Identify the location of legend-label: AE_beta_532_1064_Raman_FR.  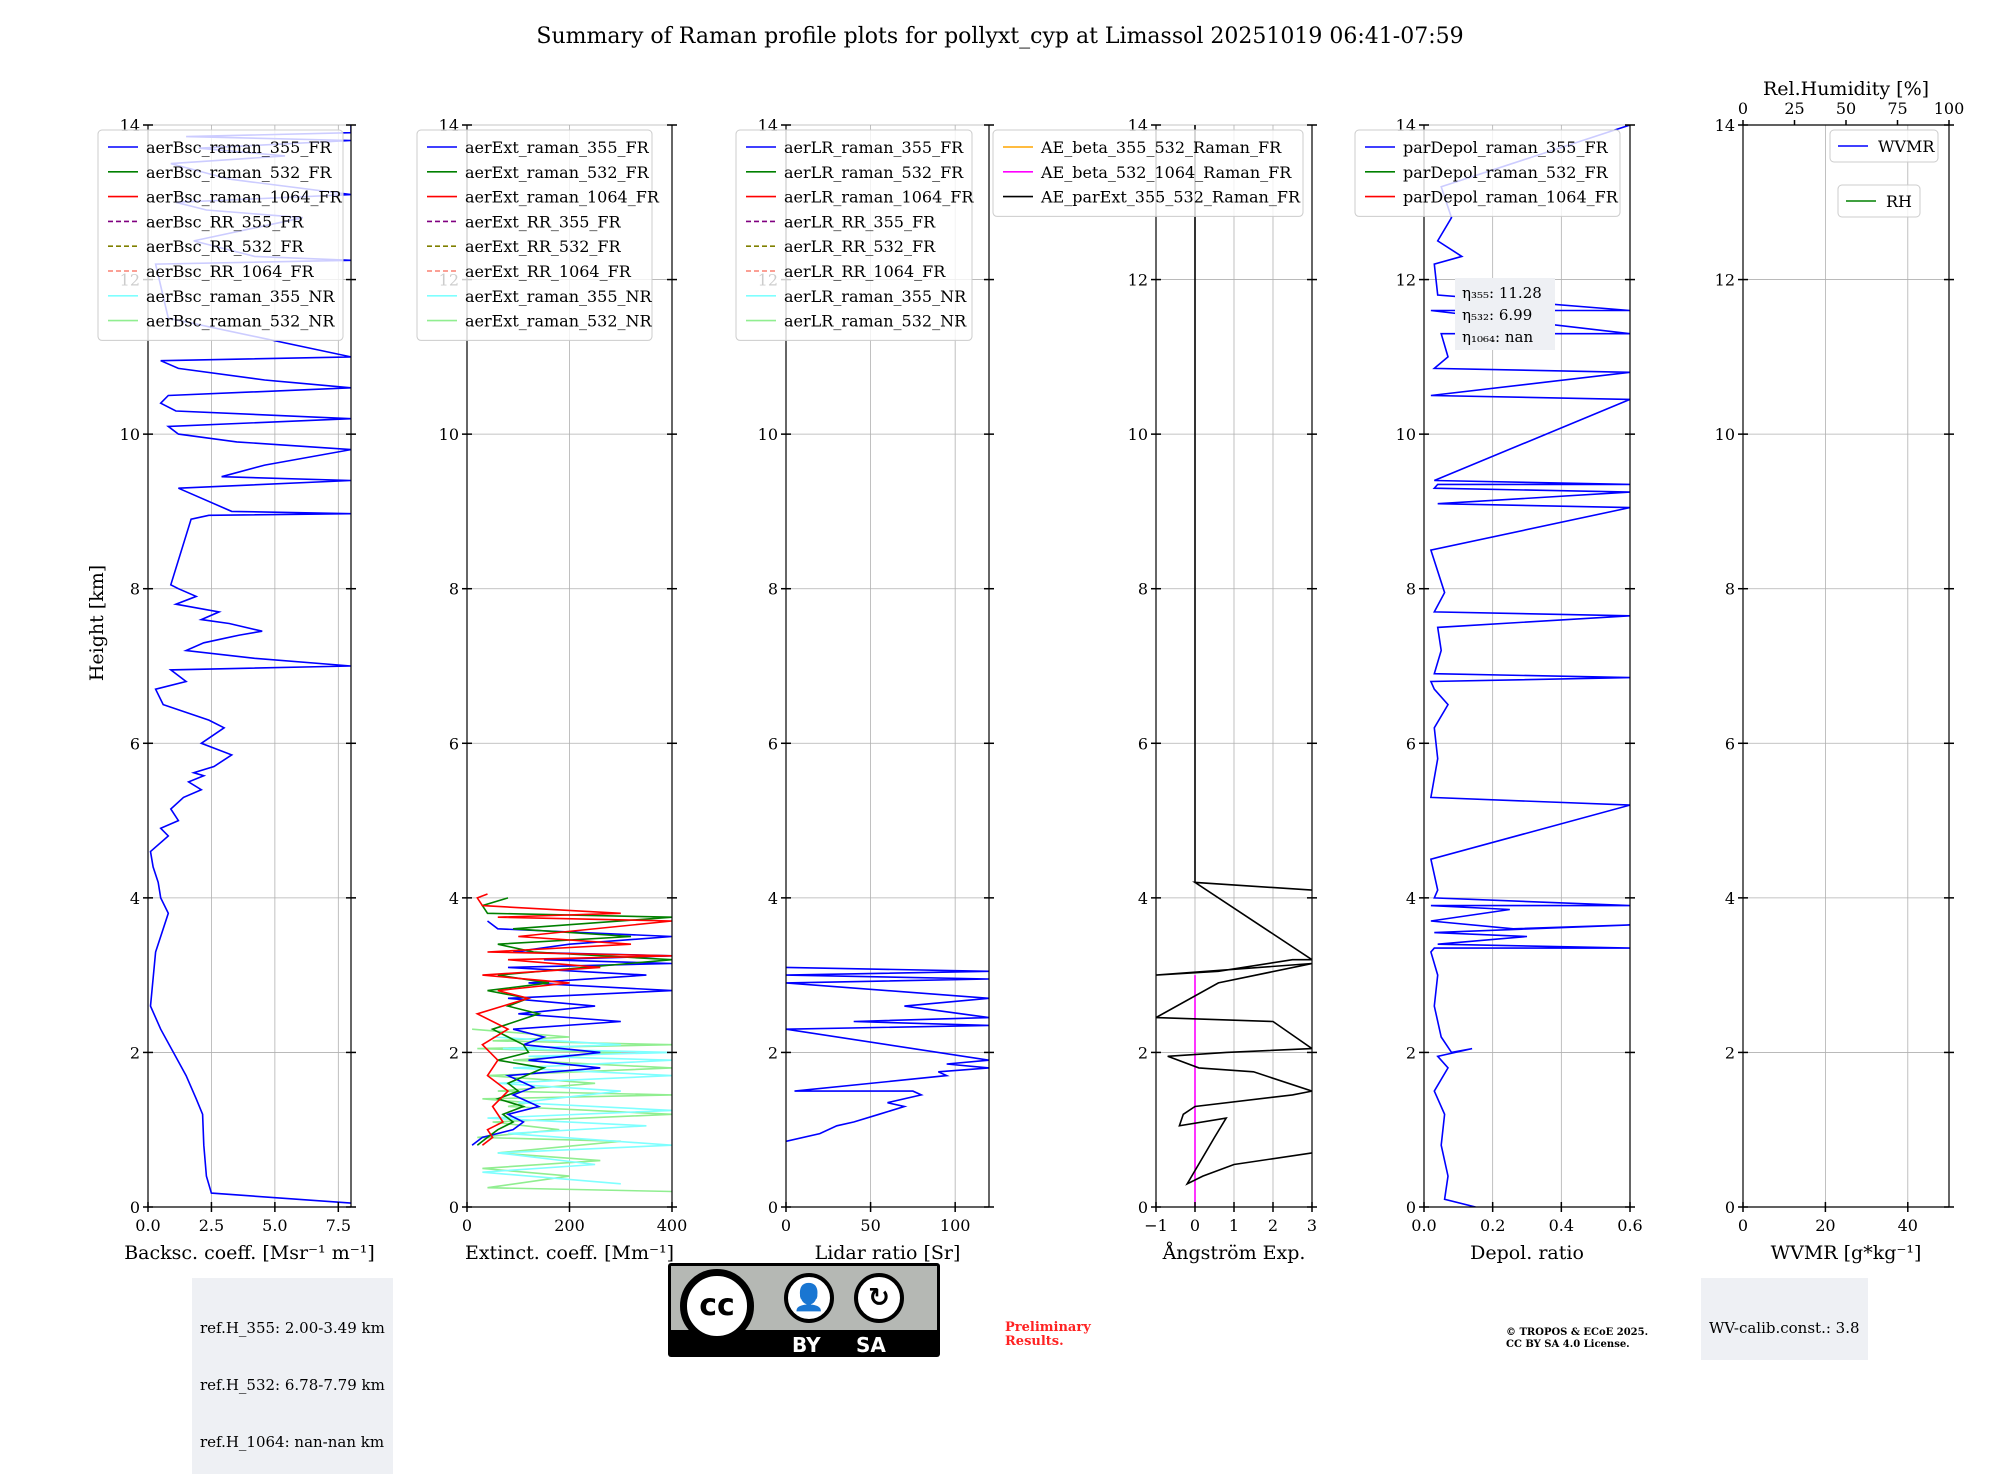
(1166, 172).